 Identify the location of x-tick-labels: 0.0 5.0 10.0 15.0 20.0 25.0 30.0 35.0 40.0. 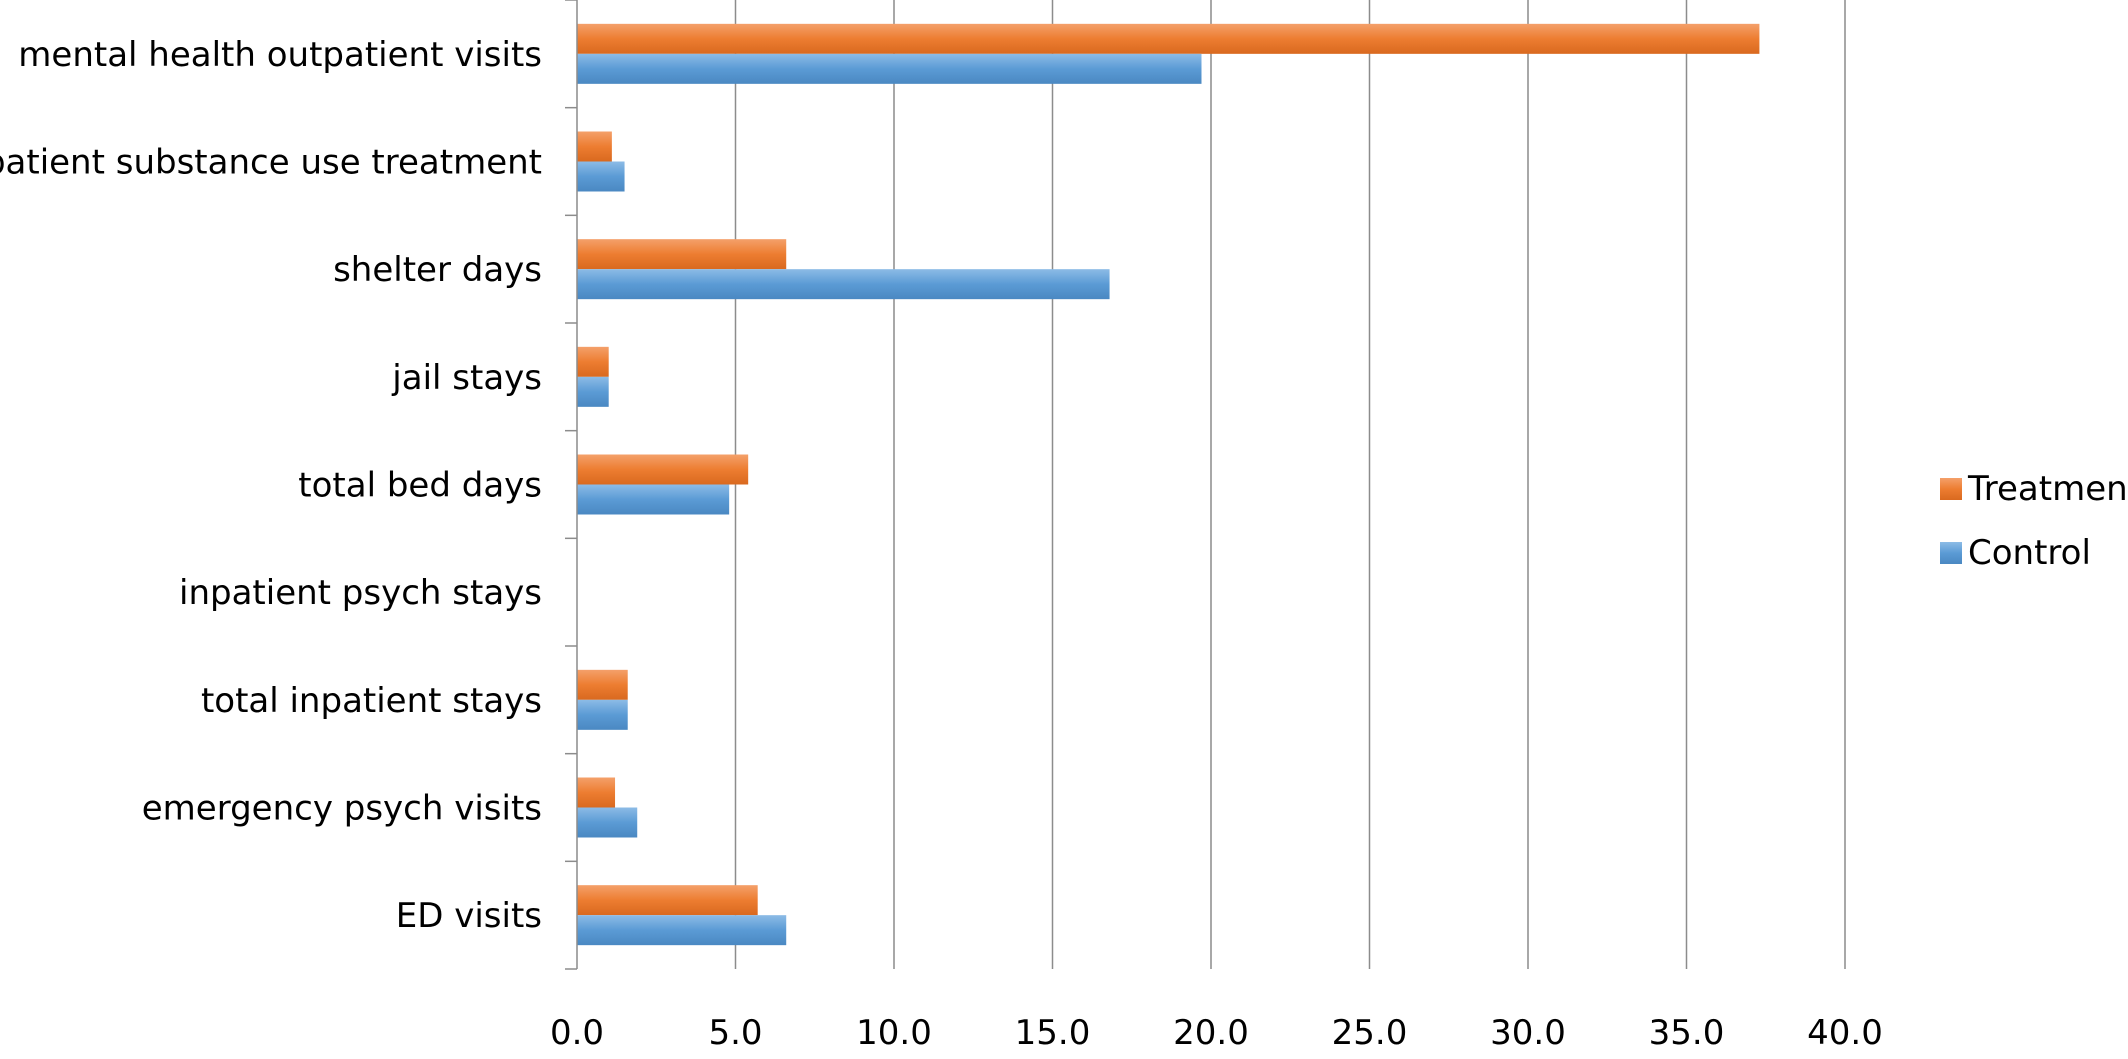
(1216, 1033).